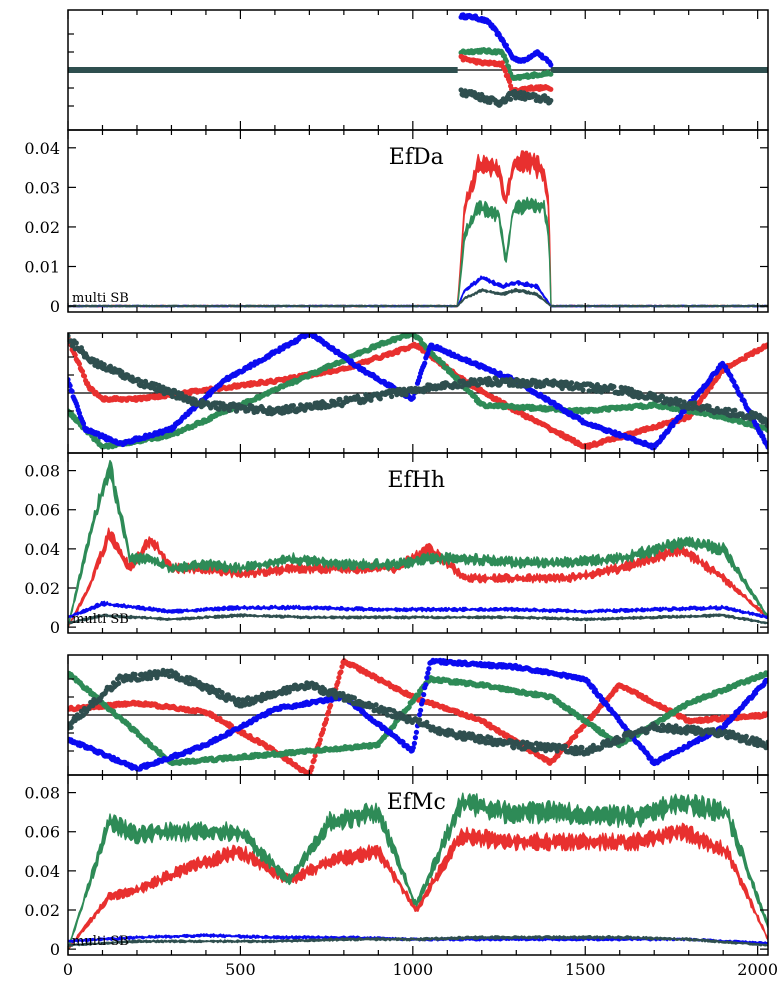  Describe the element at coordinates (42, 187) in the screenshot. I see `y-tick-label: 0.03` at that location.